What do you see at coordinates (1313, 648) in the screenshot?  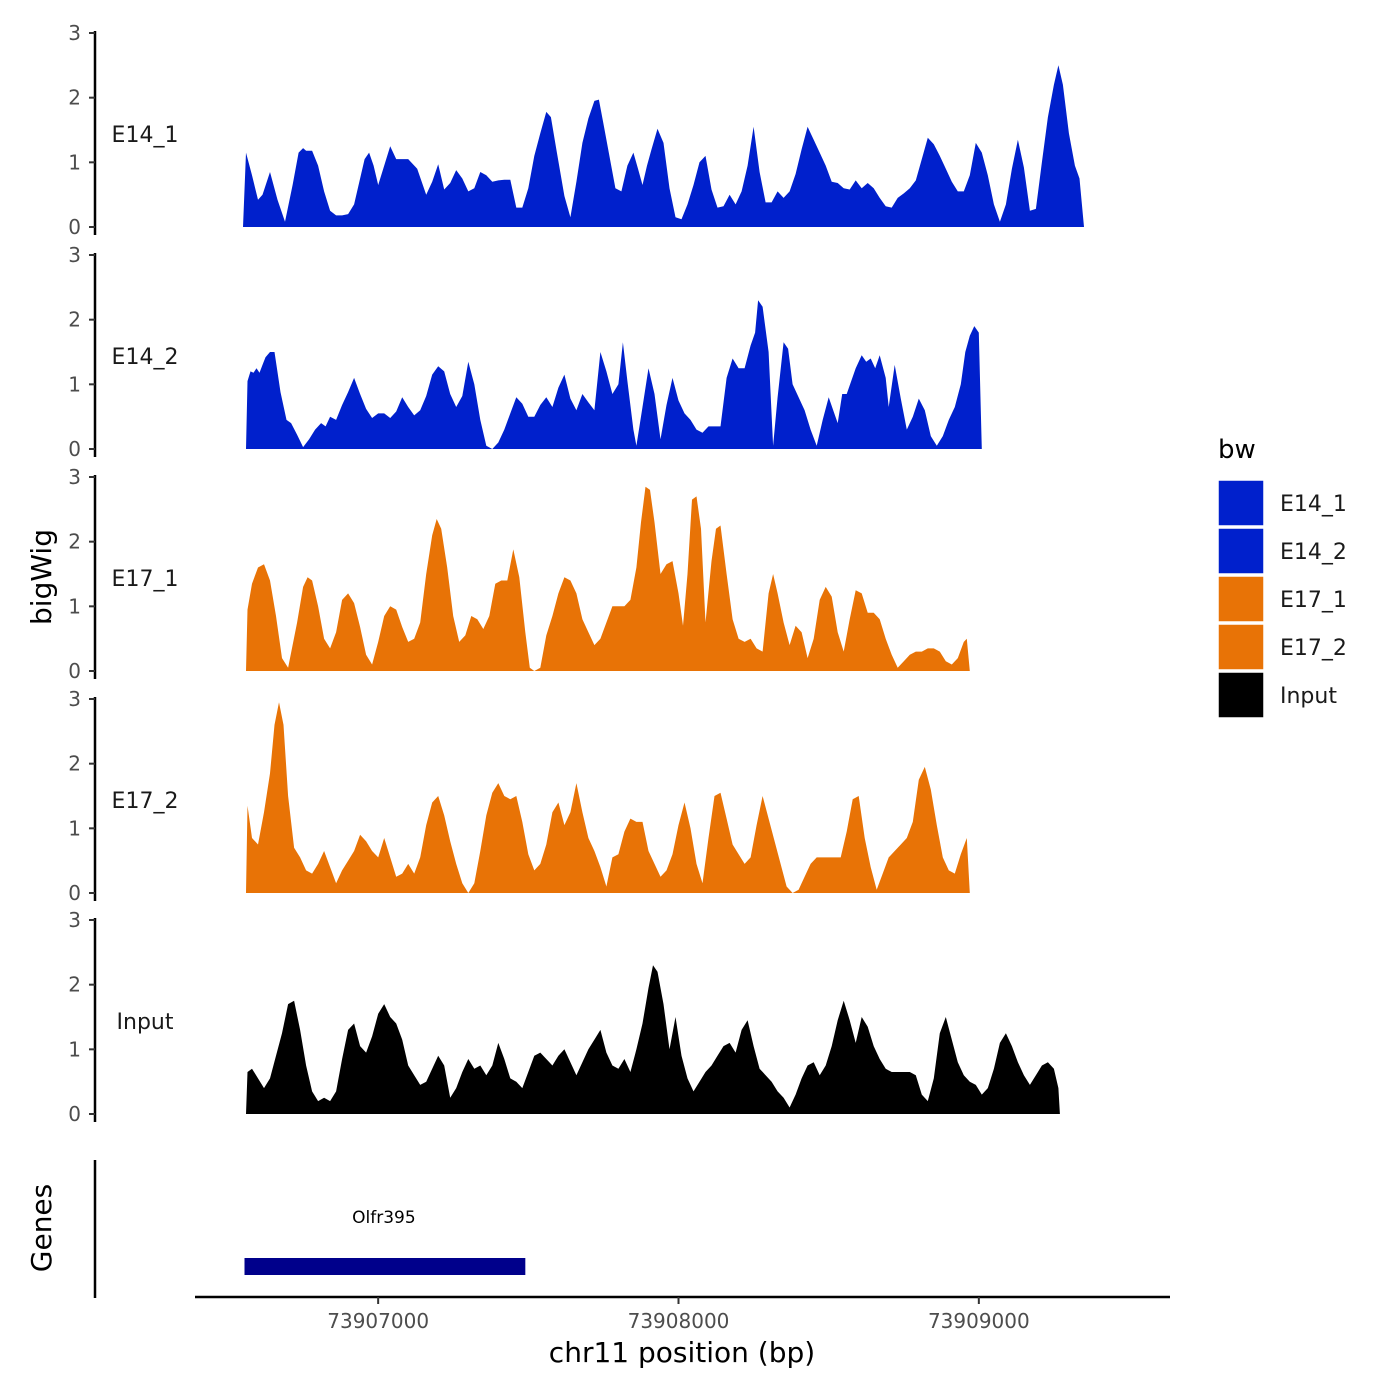 I see `legend-label: E17_2` at bounding box center [1313, 648].